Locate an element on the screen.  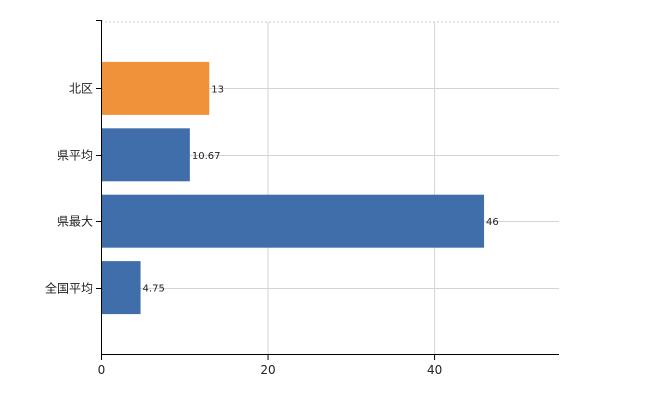
x-tick-label: 40 is located at coordinates (434, 370).